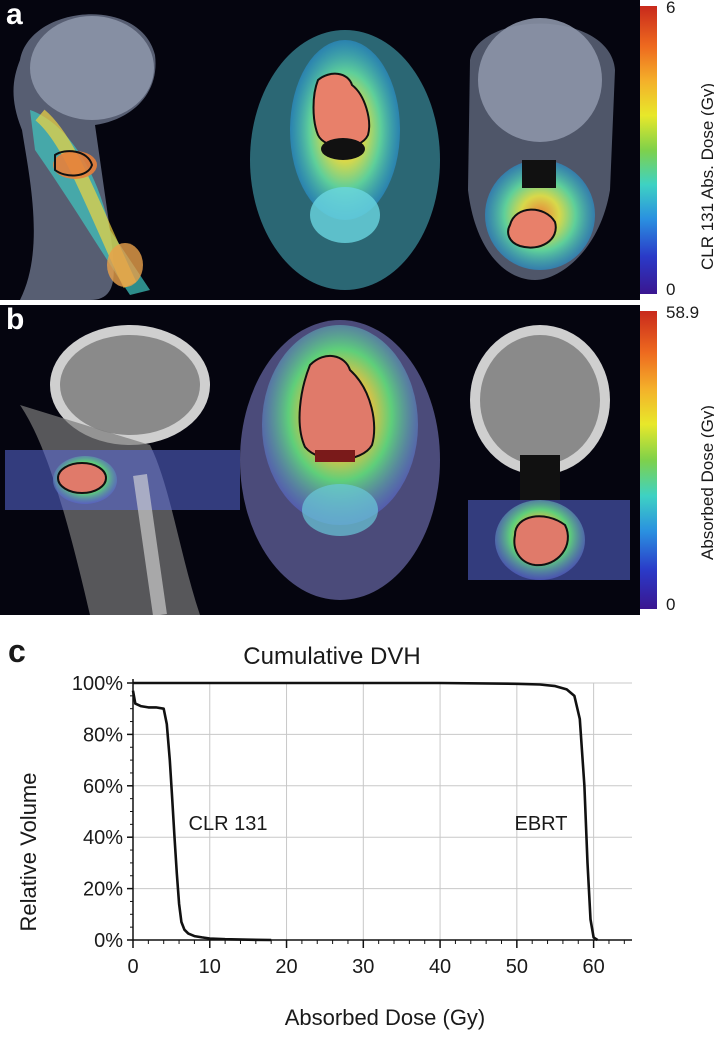 The image size is (714, 1037). What do you see at coordinates (132, 967) in the screenshot?
I see `x-tick-label: 0` at bounding box center [132, 967].